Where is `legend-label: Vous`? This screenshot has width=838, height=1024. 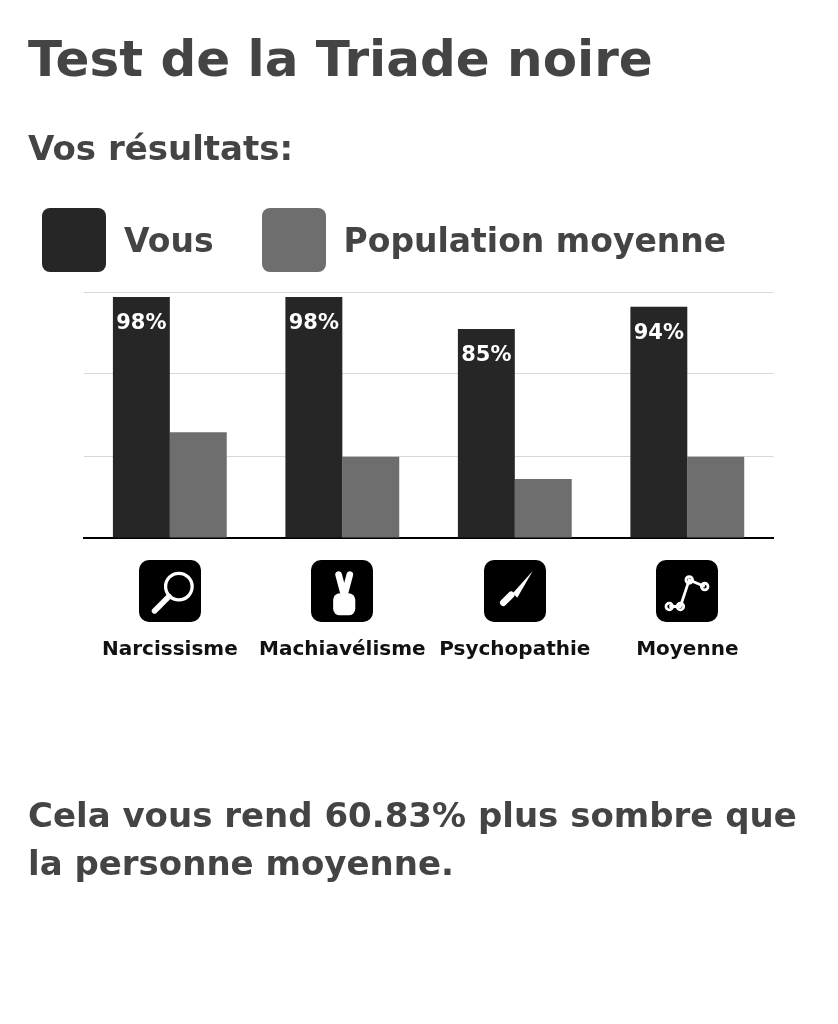 legend-label: Vous is located at coordinates (169, 240).